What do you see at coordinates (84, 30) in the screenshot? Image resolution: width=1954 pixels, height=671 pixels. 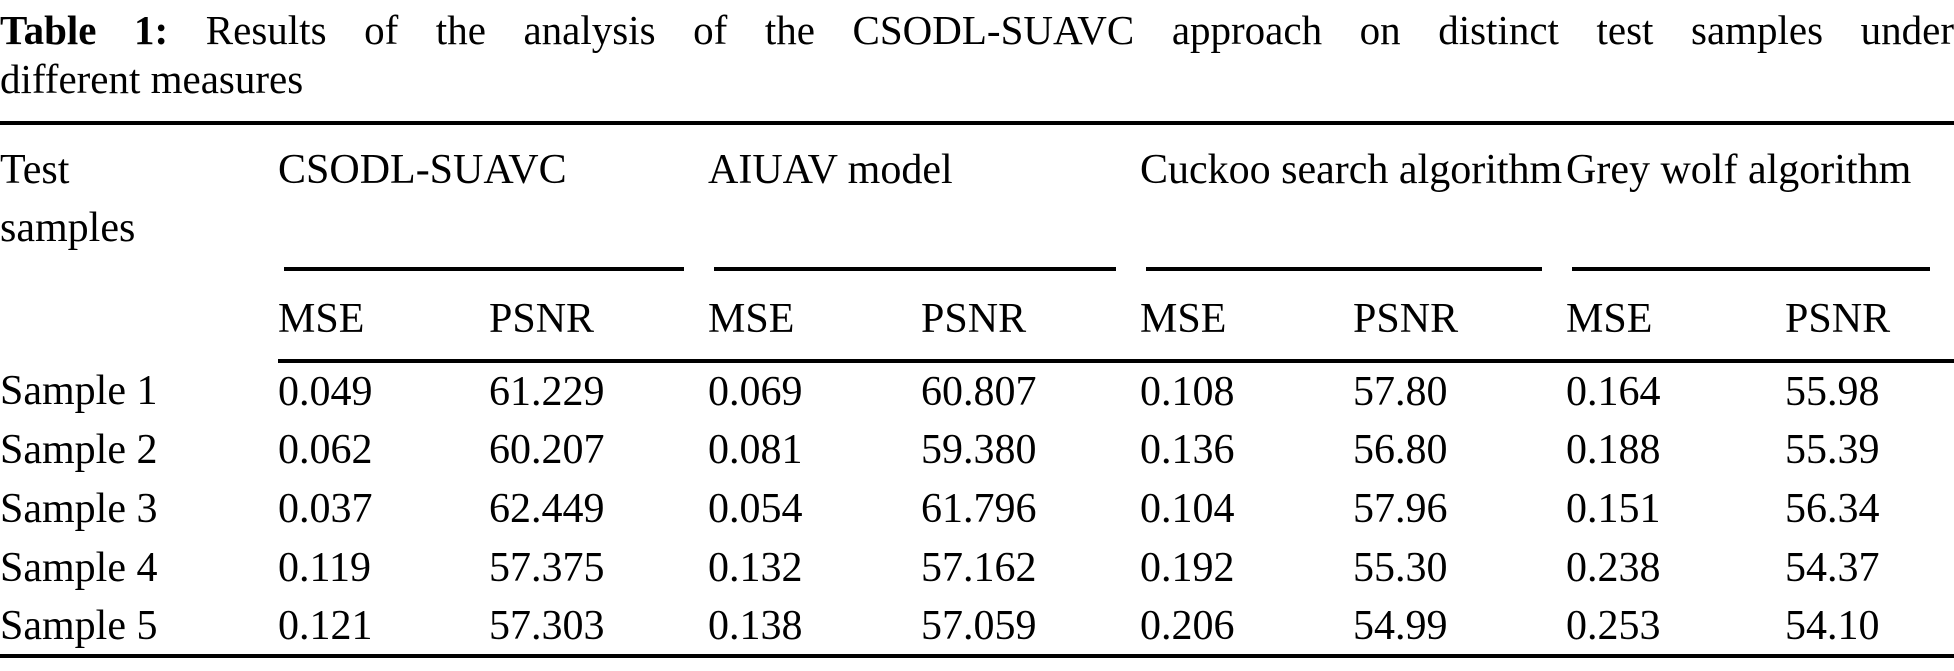 I see `caption-label: Table 1:` at bounding box center [84, 30].